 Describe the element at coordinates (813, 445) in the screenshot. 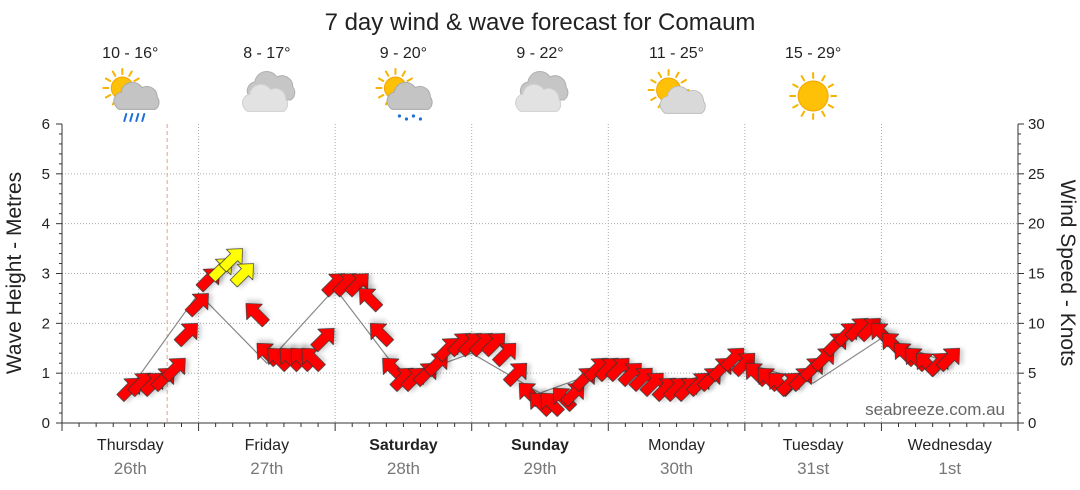

I see `x-day-name-label: Tuesday` at that location.